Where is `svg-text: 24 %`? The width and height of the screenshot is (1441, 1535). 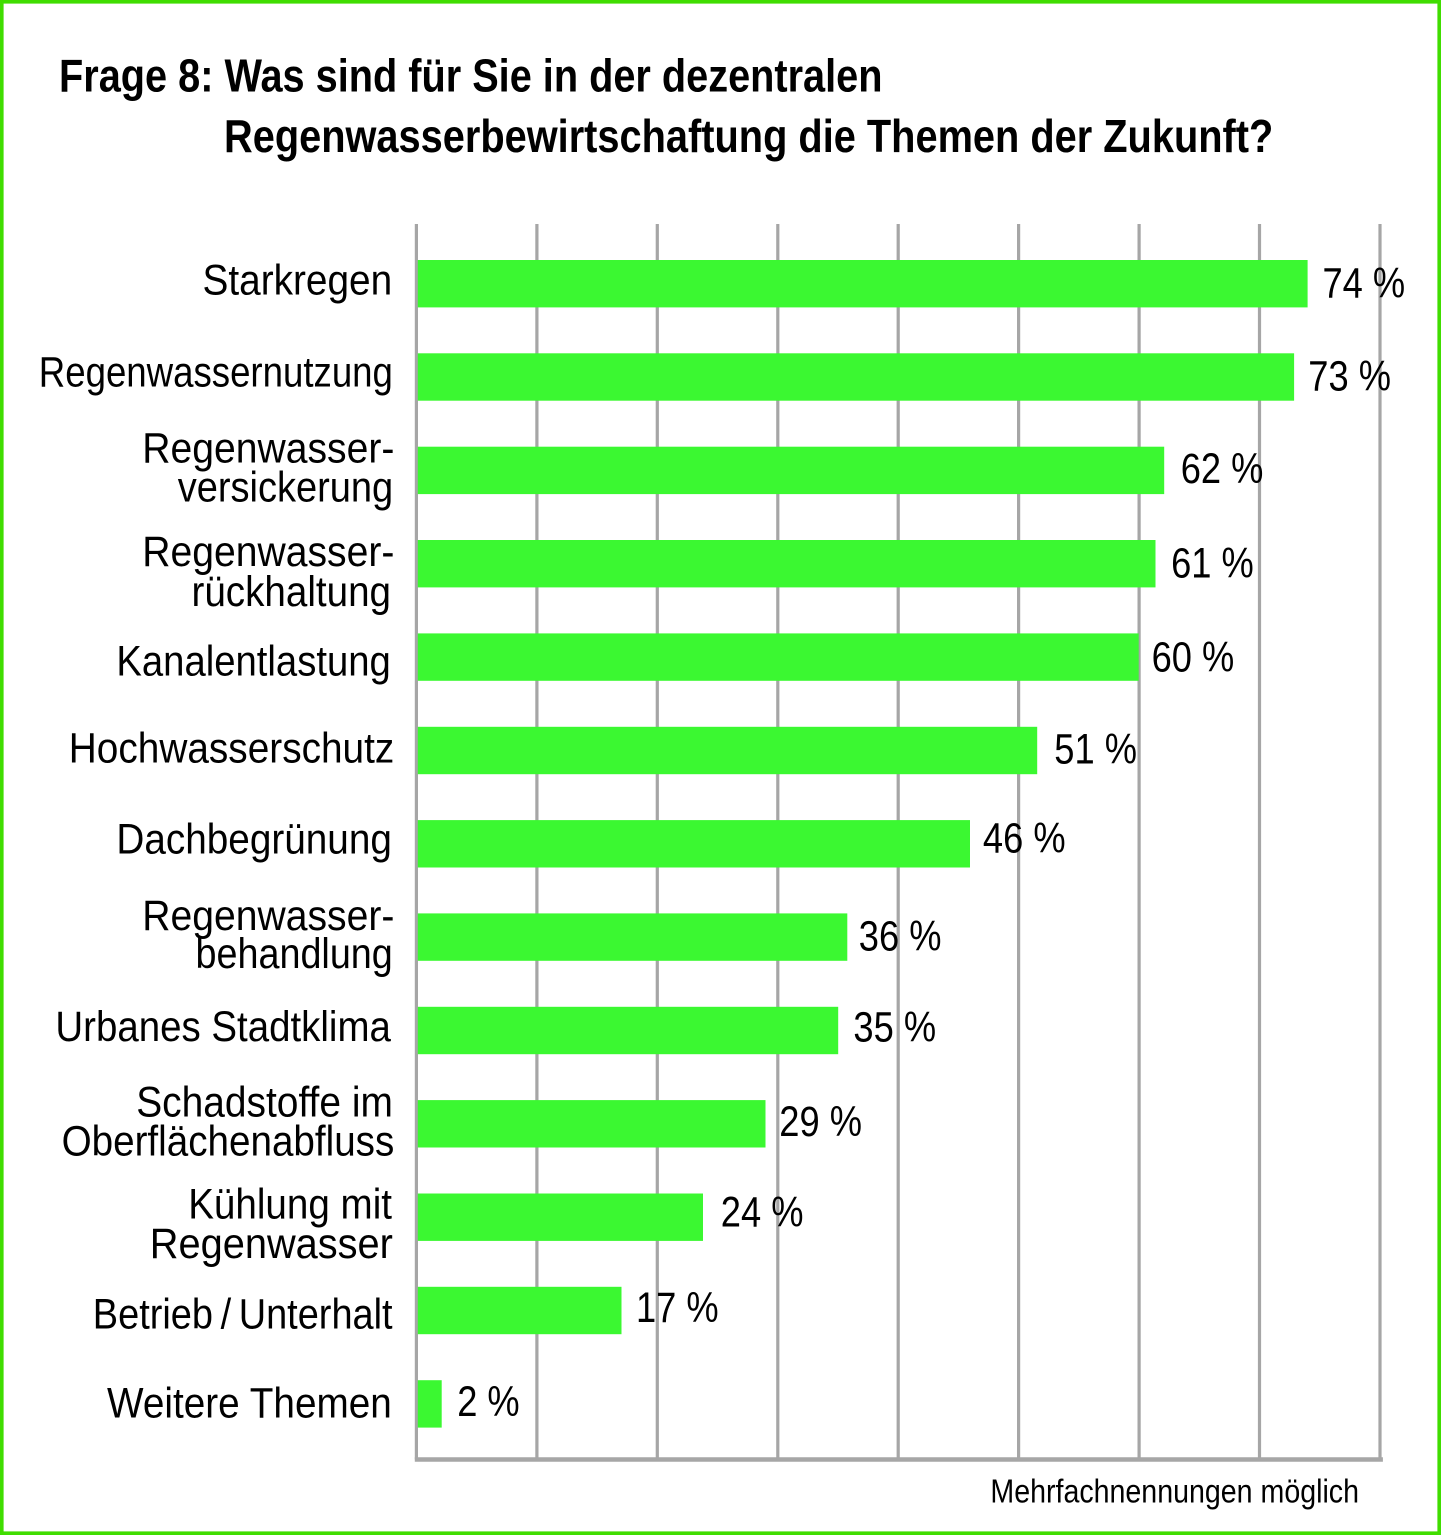 svg-text: 24 % is located at coordinates (762, 1213).